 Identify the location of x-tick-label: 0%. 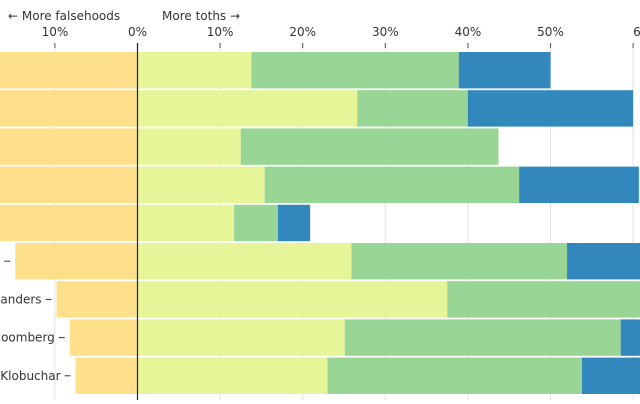
(137, 32).